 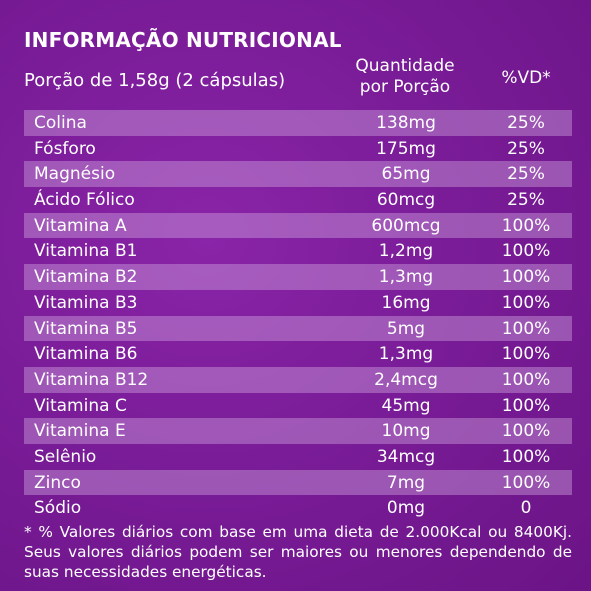 I want to click on nutrient-quantity: 10mg, so click(x=406, y=431).